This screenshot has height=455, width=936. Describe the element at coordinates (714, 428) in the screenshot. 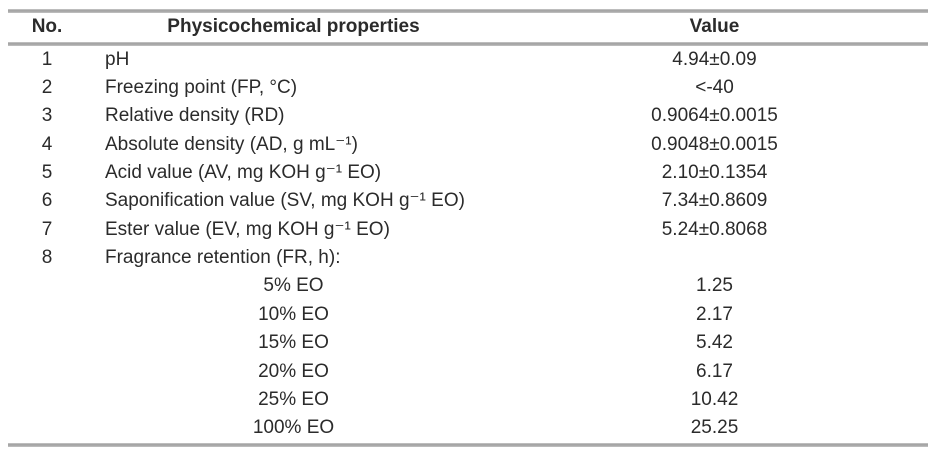

I see `row-value: 25.25` at that location.